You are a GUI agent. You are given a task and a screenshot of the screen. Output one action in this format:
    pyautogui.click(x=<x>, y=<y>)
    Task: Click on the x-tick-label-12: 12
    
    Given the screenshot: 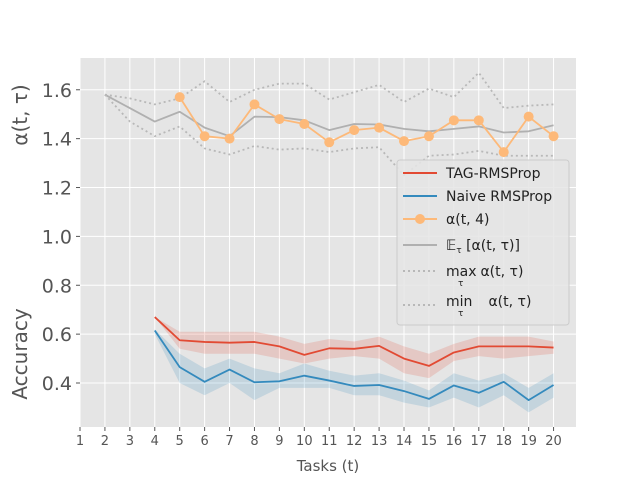 What is the action you would take?
    pyautogui.click(x=354, y=441)
    